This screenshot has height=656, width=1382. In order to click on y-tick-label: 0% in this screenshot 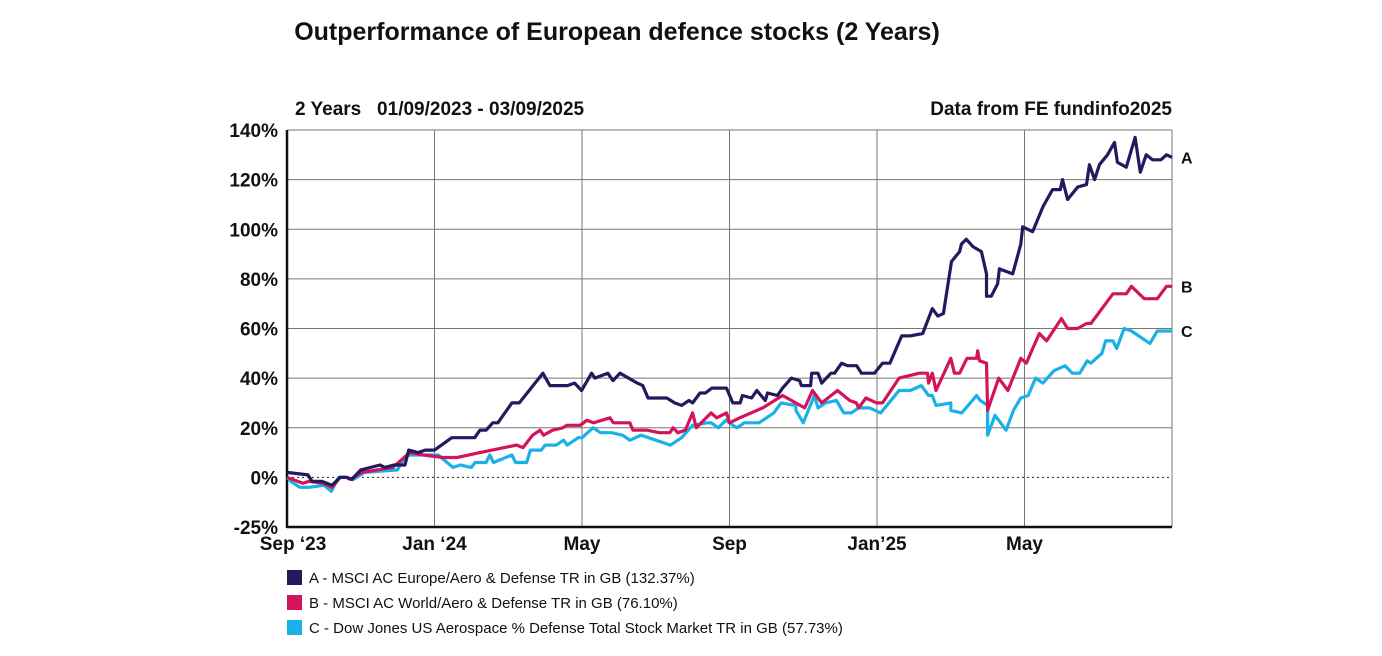, I will do `click(265, 478)`.